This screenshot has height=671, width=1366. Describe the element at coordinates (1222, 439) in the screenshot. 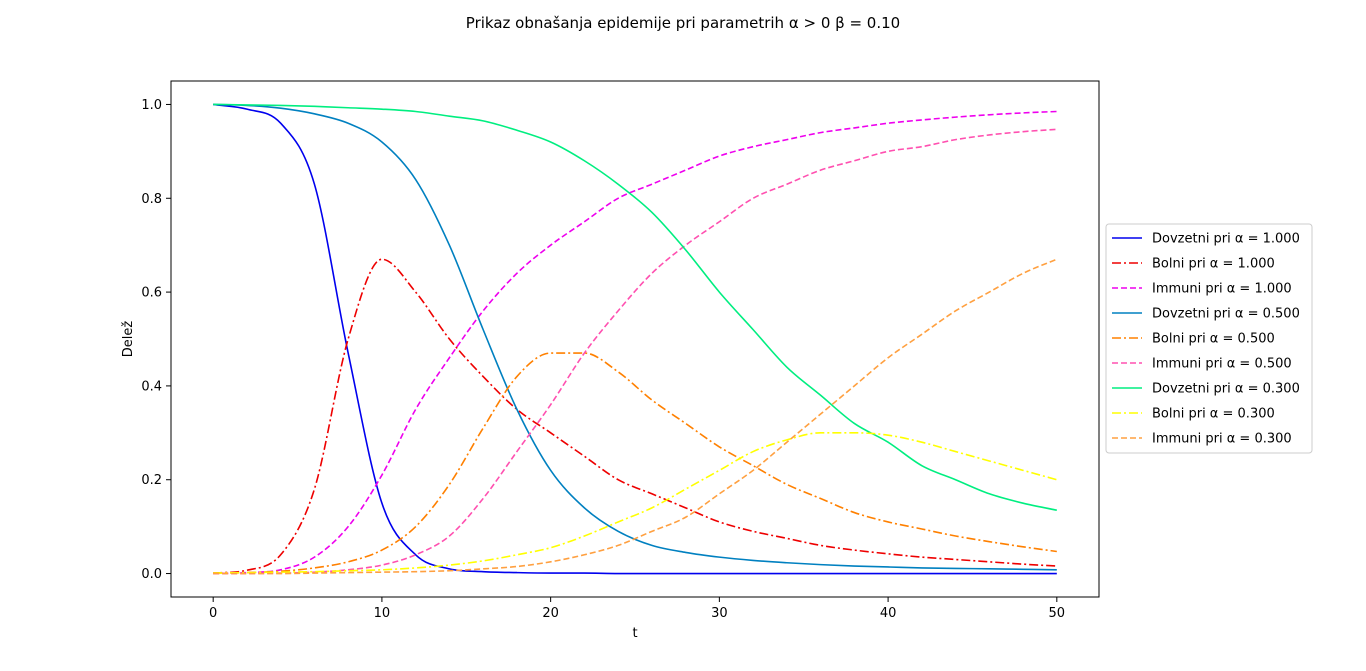

I see `legend-entry-label: Immuni pri α = 0.300` at that location.